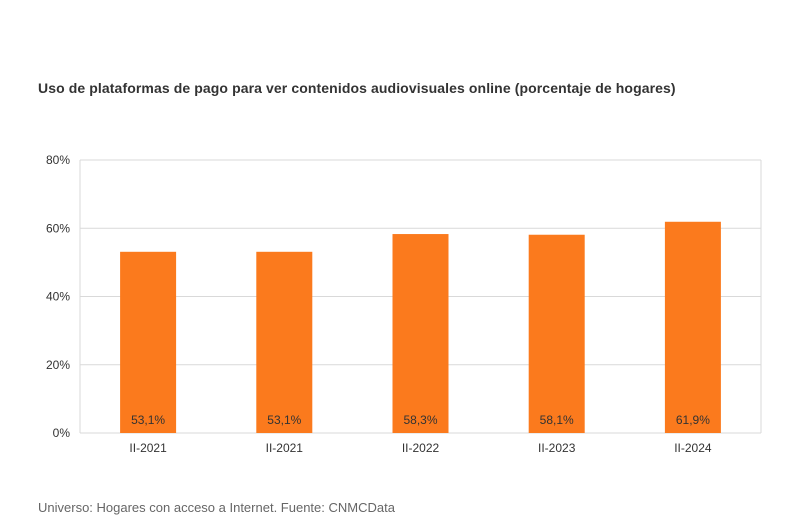  What do you see at coordinates (420, 420) in the screenshot?
I see `bar-value-label: 58,3%` at bounding box center [420, 420].